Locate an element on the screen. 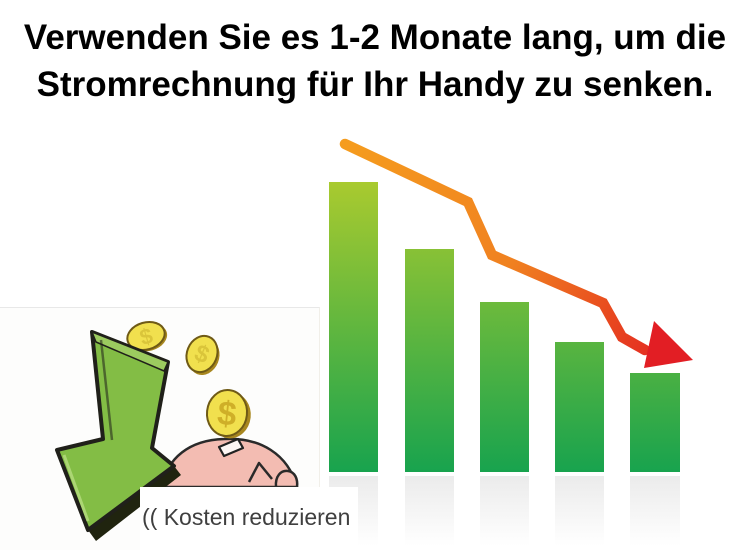 The image size is (750, 550). headline-line1: Verwenden Sie es 1-2 Monate lang, um die is located at coordinates (375, 37).